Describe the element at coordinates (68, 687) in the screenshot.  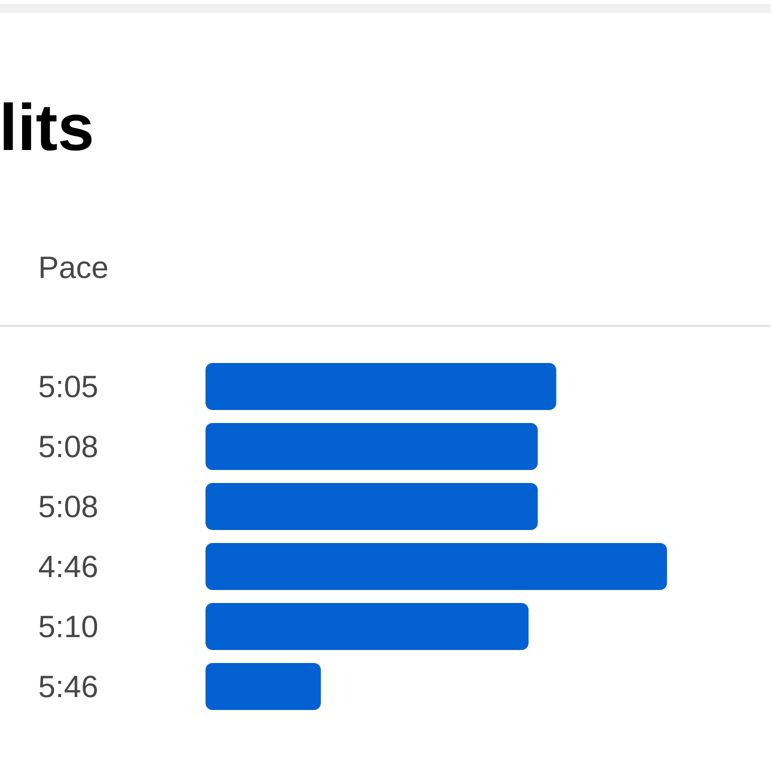
I see `y-tick-label: 5:46` at that location.